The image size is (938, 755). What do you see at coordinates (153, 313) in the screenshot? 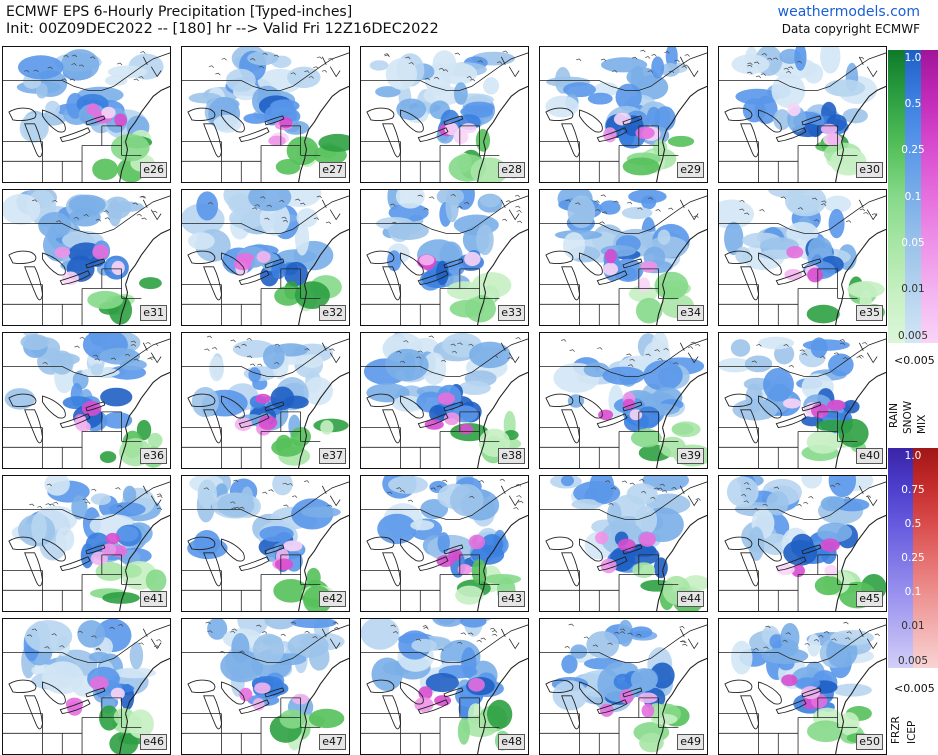
I see `member-label: e31` at bounding box center [153, 313].